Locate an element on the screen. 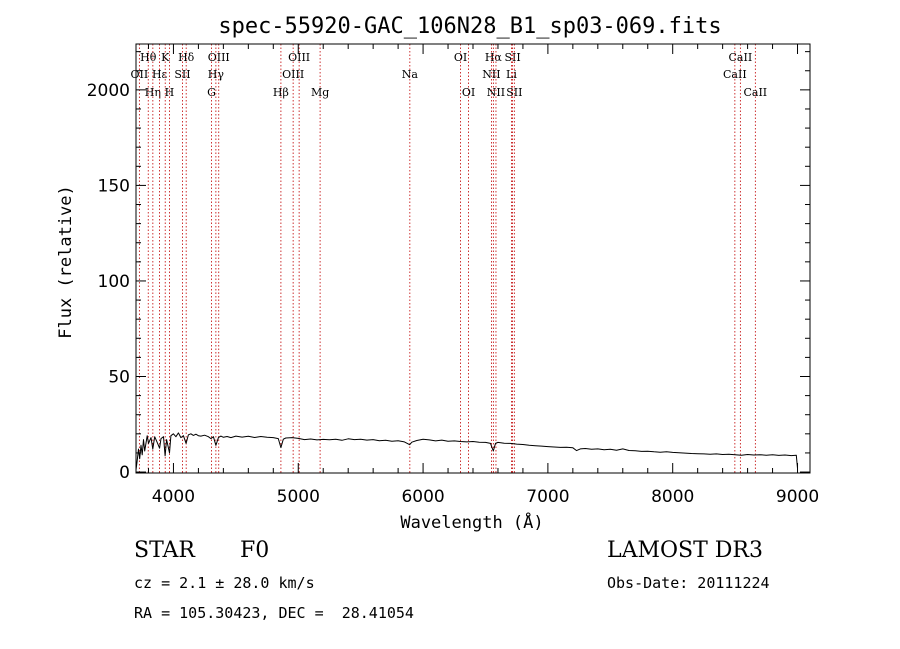 The width and height of the screenshot is (900, 649). object-class: STAR is located at coordinates (164, 550).